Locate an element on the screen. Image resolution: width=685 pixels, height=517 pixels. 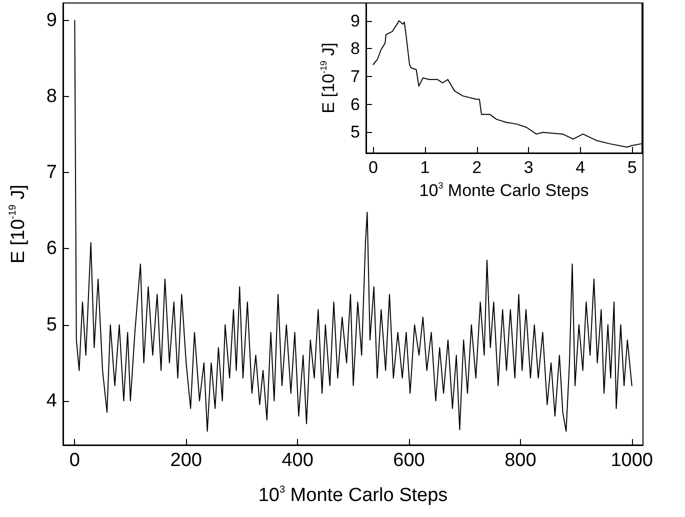
x-tick-label: 4 is located at coordinates (581, 167).